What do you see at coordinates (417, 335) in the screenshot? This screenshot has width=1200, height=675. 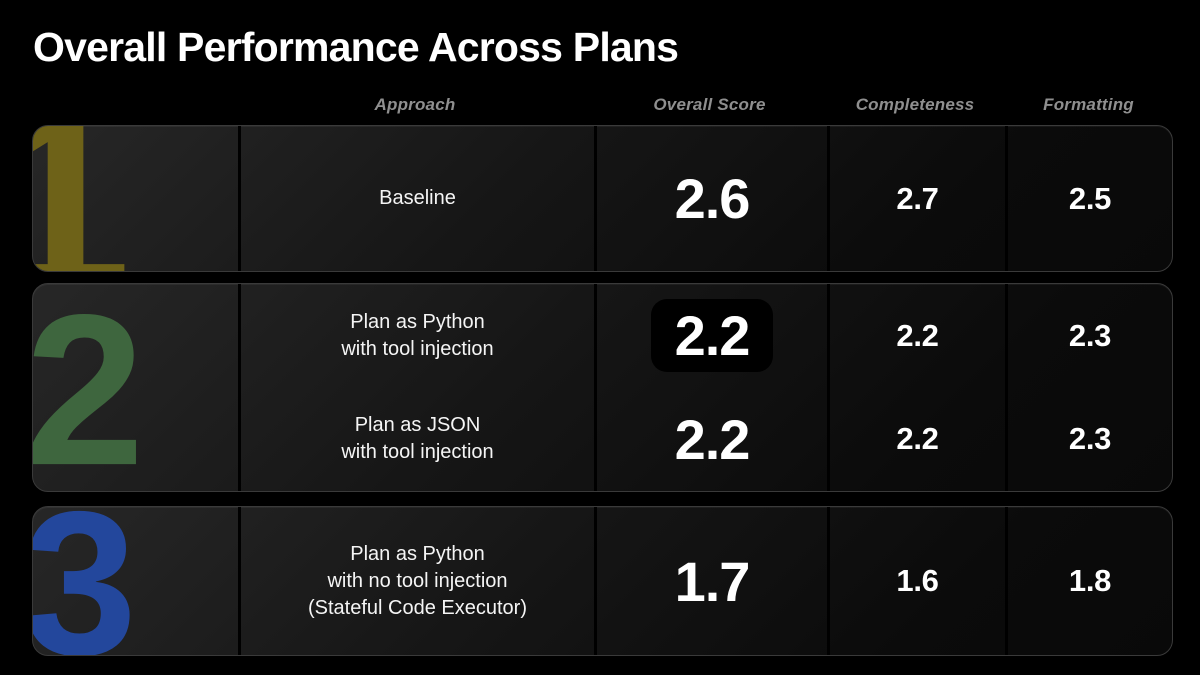 I see `approach-label: Plan as Python with tool injection` at bounding box center [417, 335].